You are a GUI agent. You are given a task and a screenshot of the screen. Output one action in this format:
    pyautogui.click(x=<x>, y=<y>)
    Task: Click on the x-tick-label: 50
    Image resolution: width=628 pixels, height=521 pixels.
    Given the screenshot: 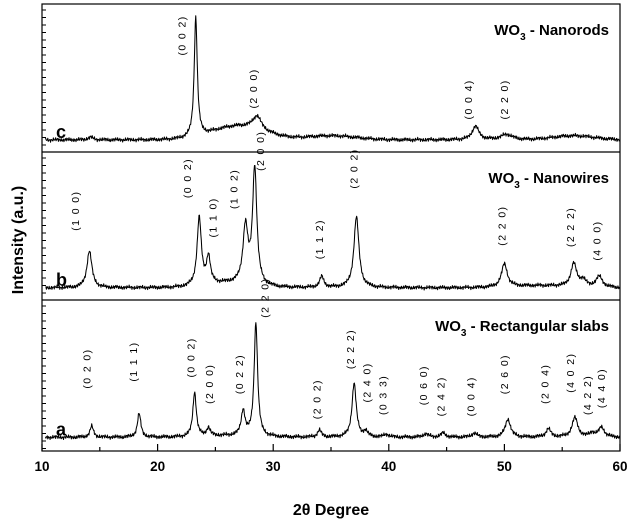 What is the action you would take?
    pyautogui.click(x=504, y=466)
    